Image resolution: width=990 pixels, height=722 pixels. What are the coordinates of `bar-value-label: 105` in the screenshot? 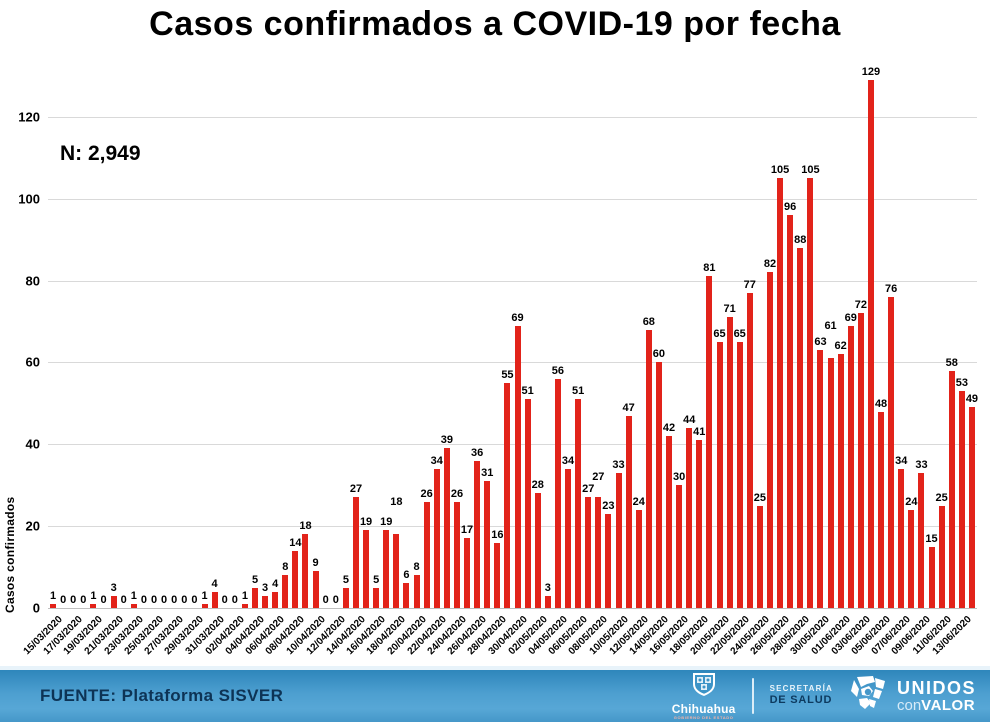 It's located at (810, 170).